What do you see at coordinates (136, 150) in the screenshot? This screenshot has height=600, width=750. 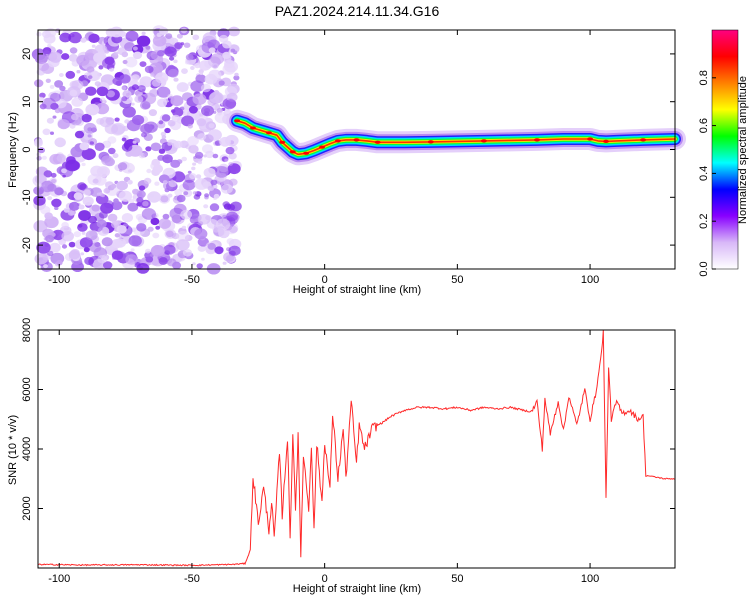 I see `spectrogram-noise-region` at bounding box center [136, 150].